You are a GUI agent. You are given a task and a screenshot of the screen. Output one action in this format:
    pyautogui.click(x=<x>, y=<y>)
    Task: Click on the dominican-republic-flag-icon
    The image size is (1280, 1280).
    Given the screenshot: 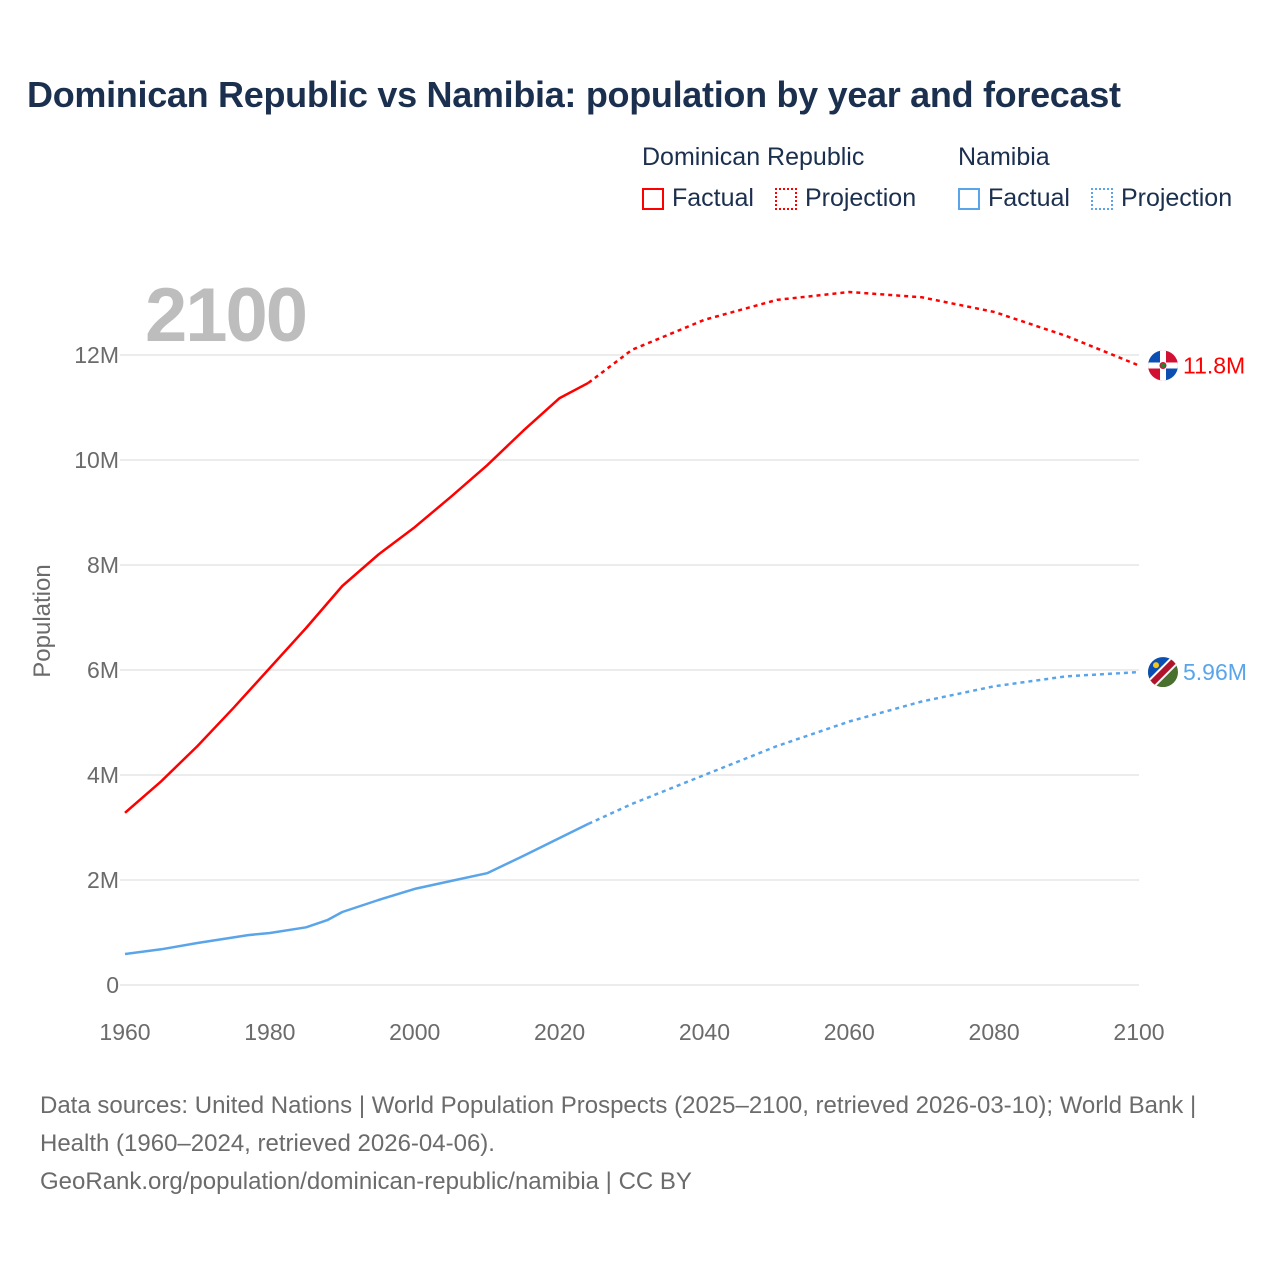 What is the action you would take?
    pyautogui.click(x=1163, y=365)
    